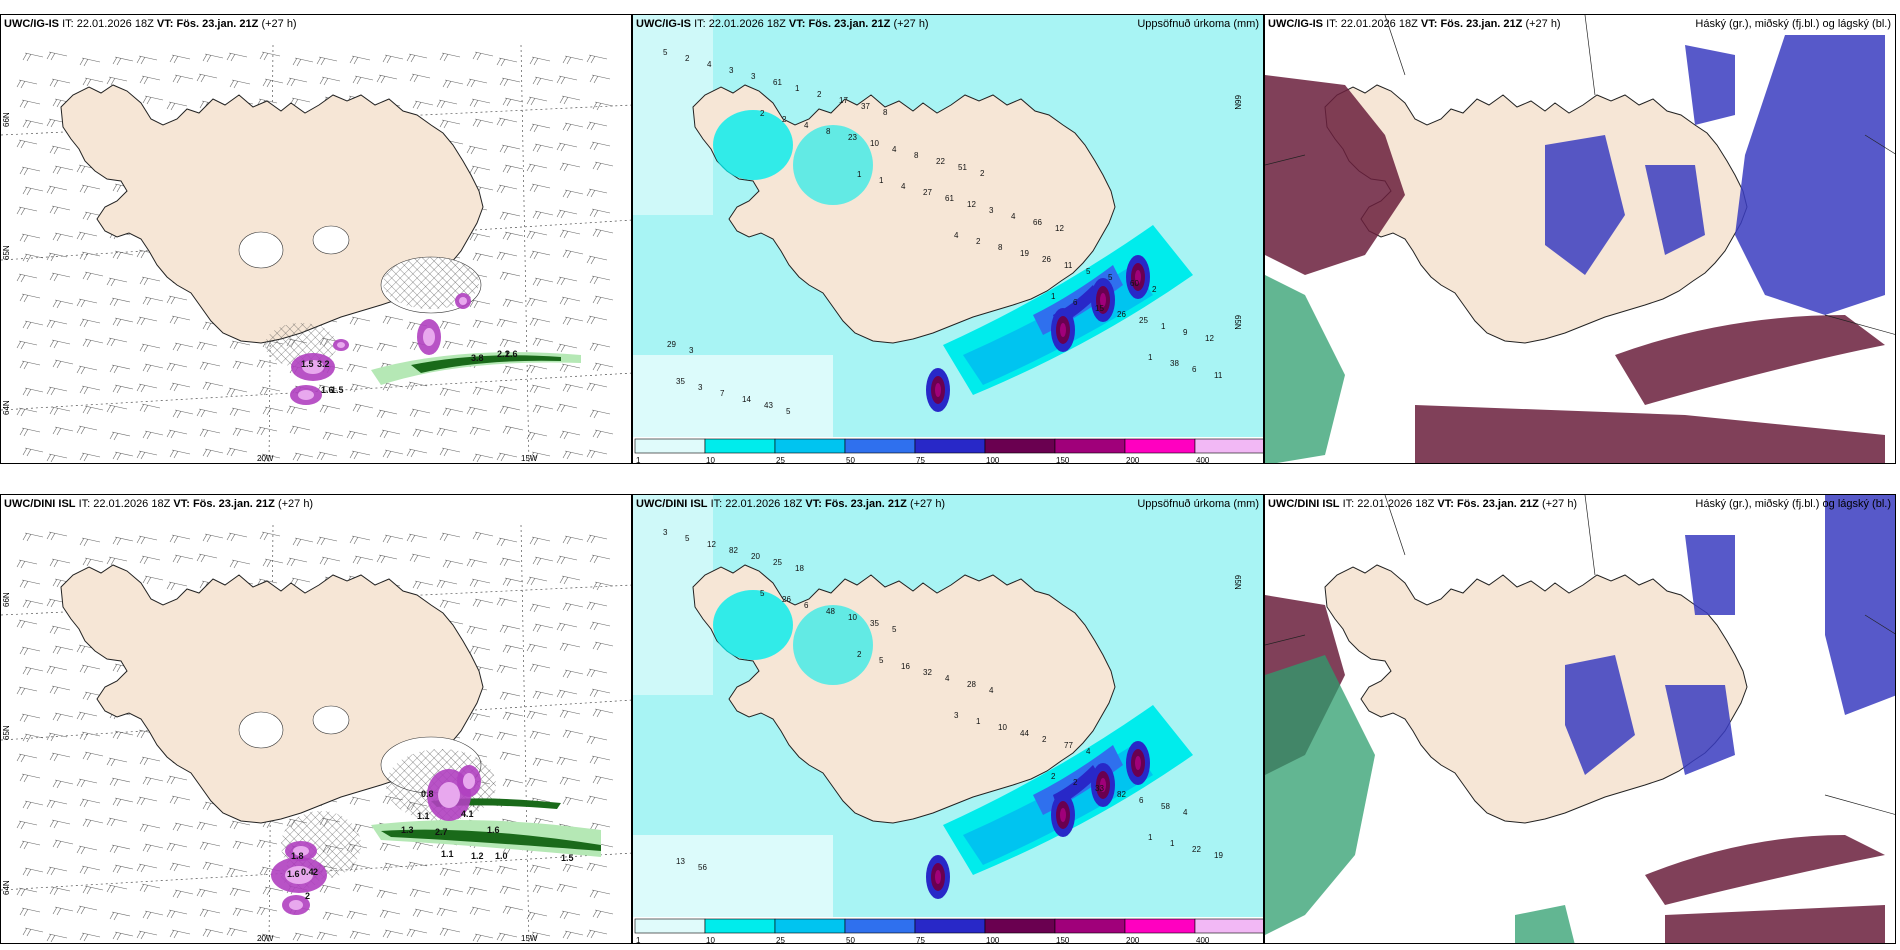  Describe the element at coordinates (1059, 228) in the screenshot. I see `precip-value-label: 12` at that location.